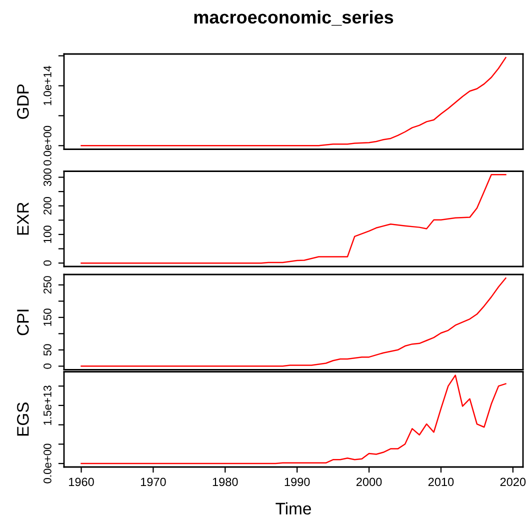 This screenshot has height=523, width=529. I want to click on x-tick-label: 1980, so click(225, 482).